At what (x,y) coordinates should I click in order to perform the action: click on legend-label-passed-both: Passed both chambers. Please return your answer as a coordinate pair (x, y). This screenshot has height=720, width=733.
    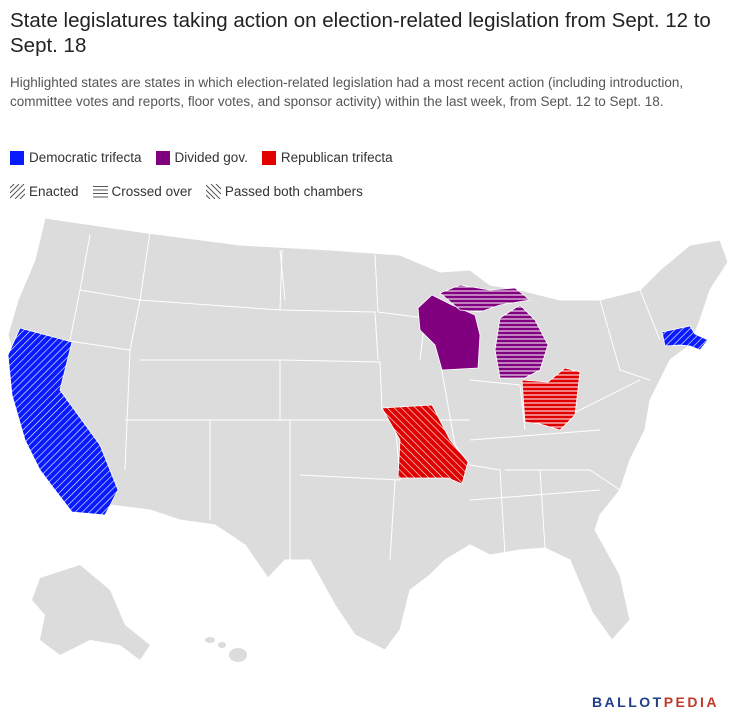
    Looking at the image, I should click on (293, 191).